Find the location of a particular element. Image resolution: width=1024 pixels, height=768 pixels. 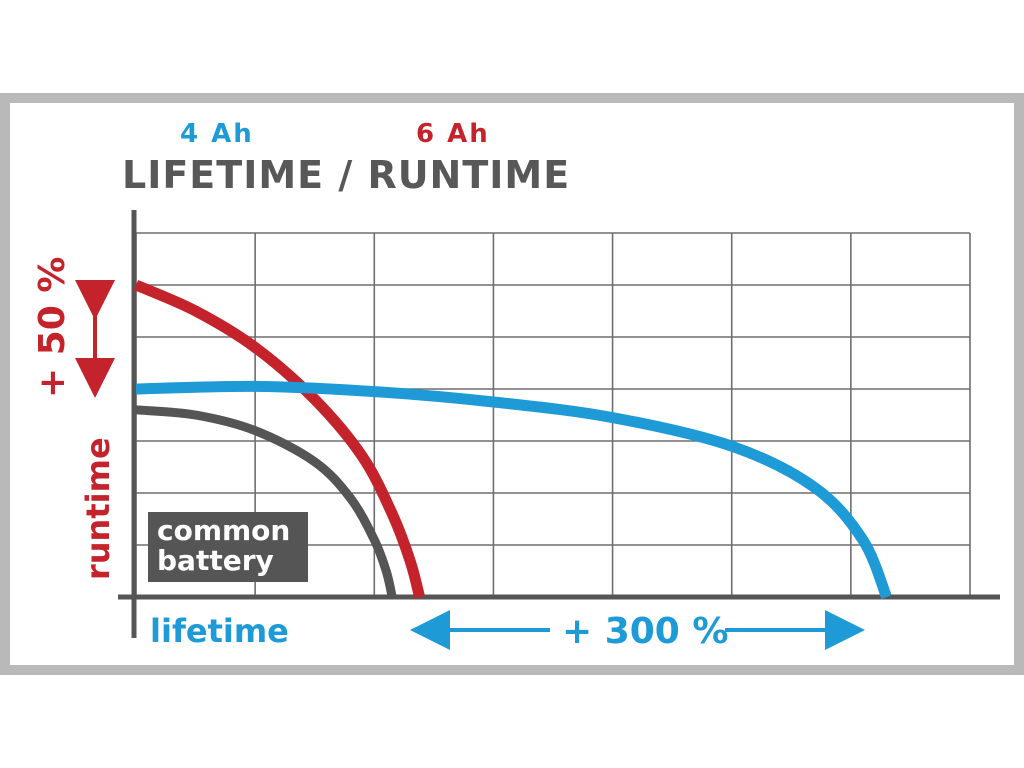

y-axis-label: runtime is located at coordinates (98, 508).